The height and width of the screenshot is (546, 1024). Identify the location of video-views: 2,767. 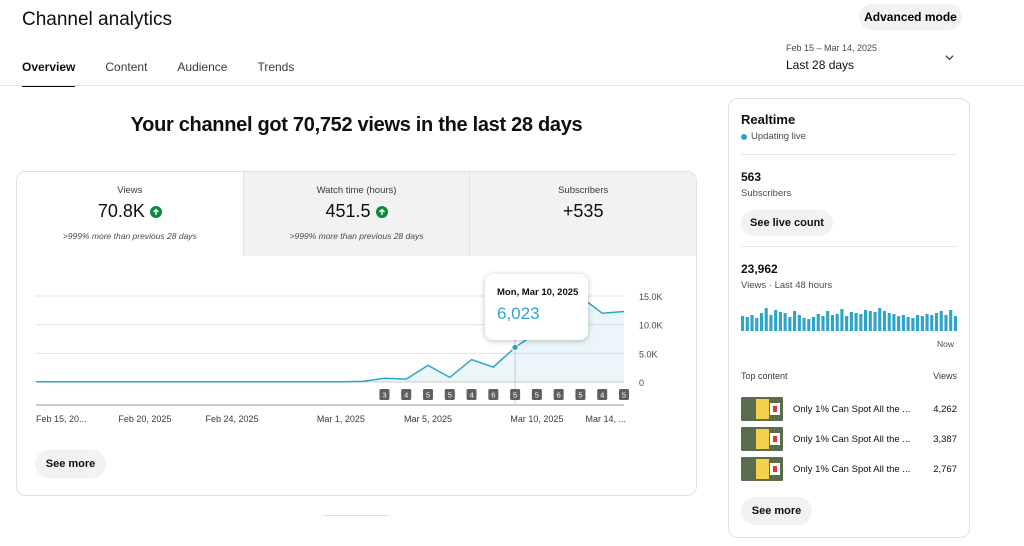
(945, 469).